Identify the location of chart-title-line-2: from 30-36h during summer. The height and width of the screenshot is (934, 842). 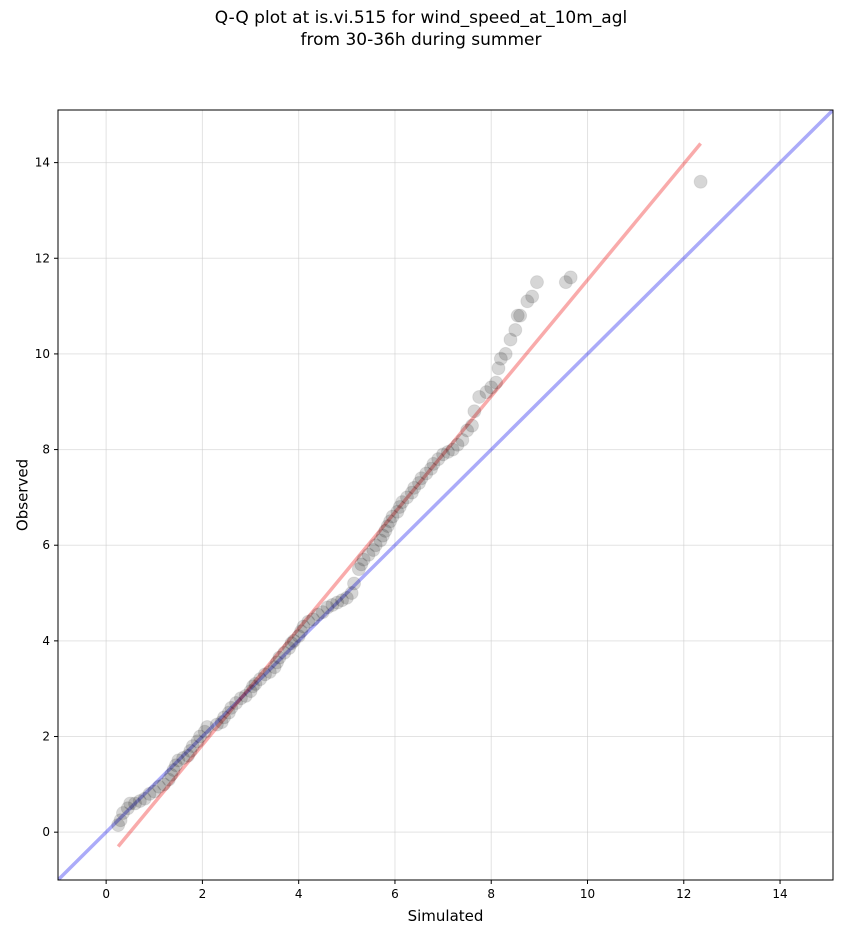
(421, 40).